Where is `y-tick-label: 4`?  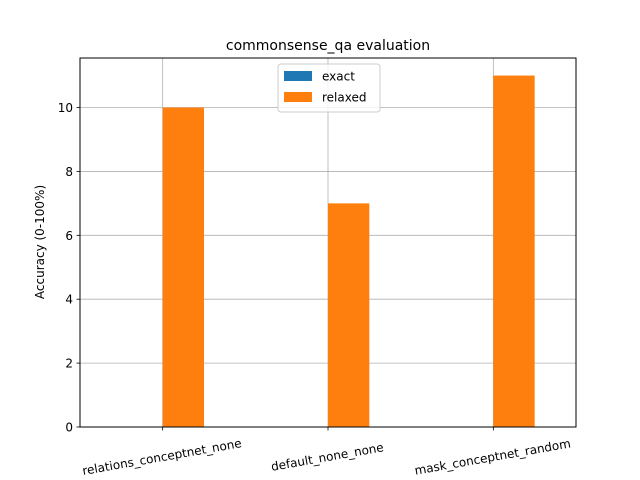 y-tick-label: 4 is located at coordinates (69, 300).